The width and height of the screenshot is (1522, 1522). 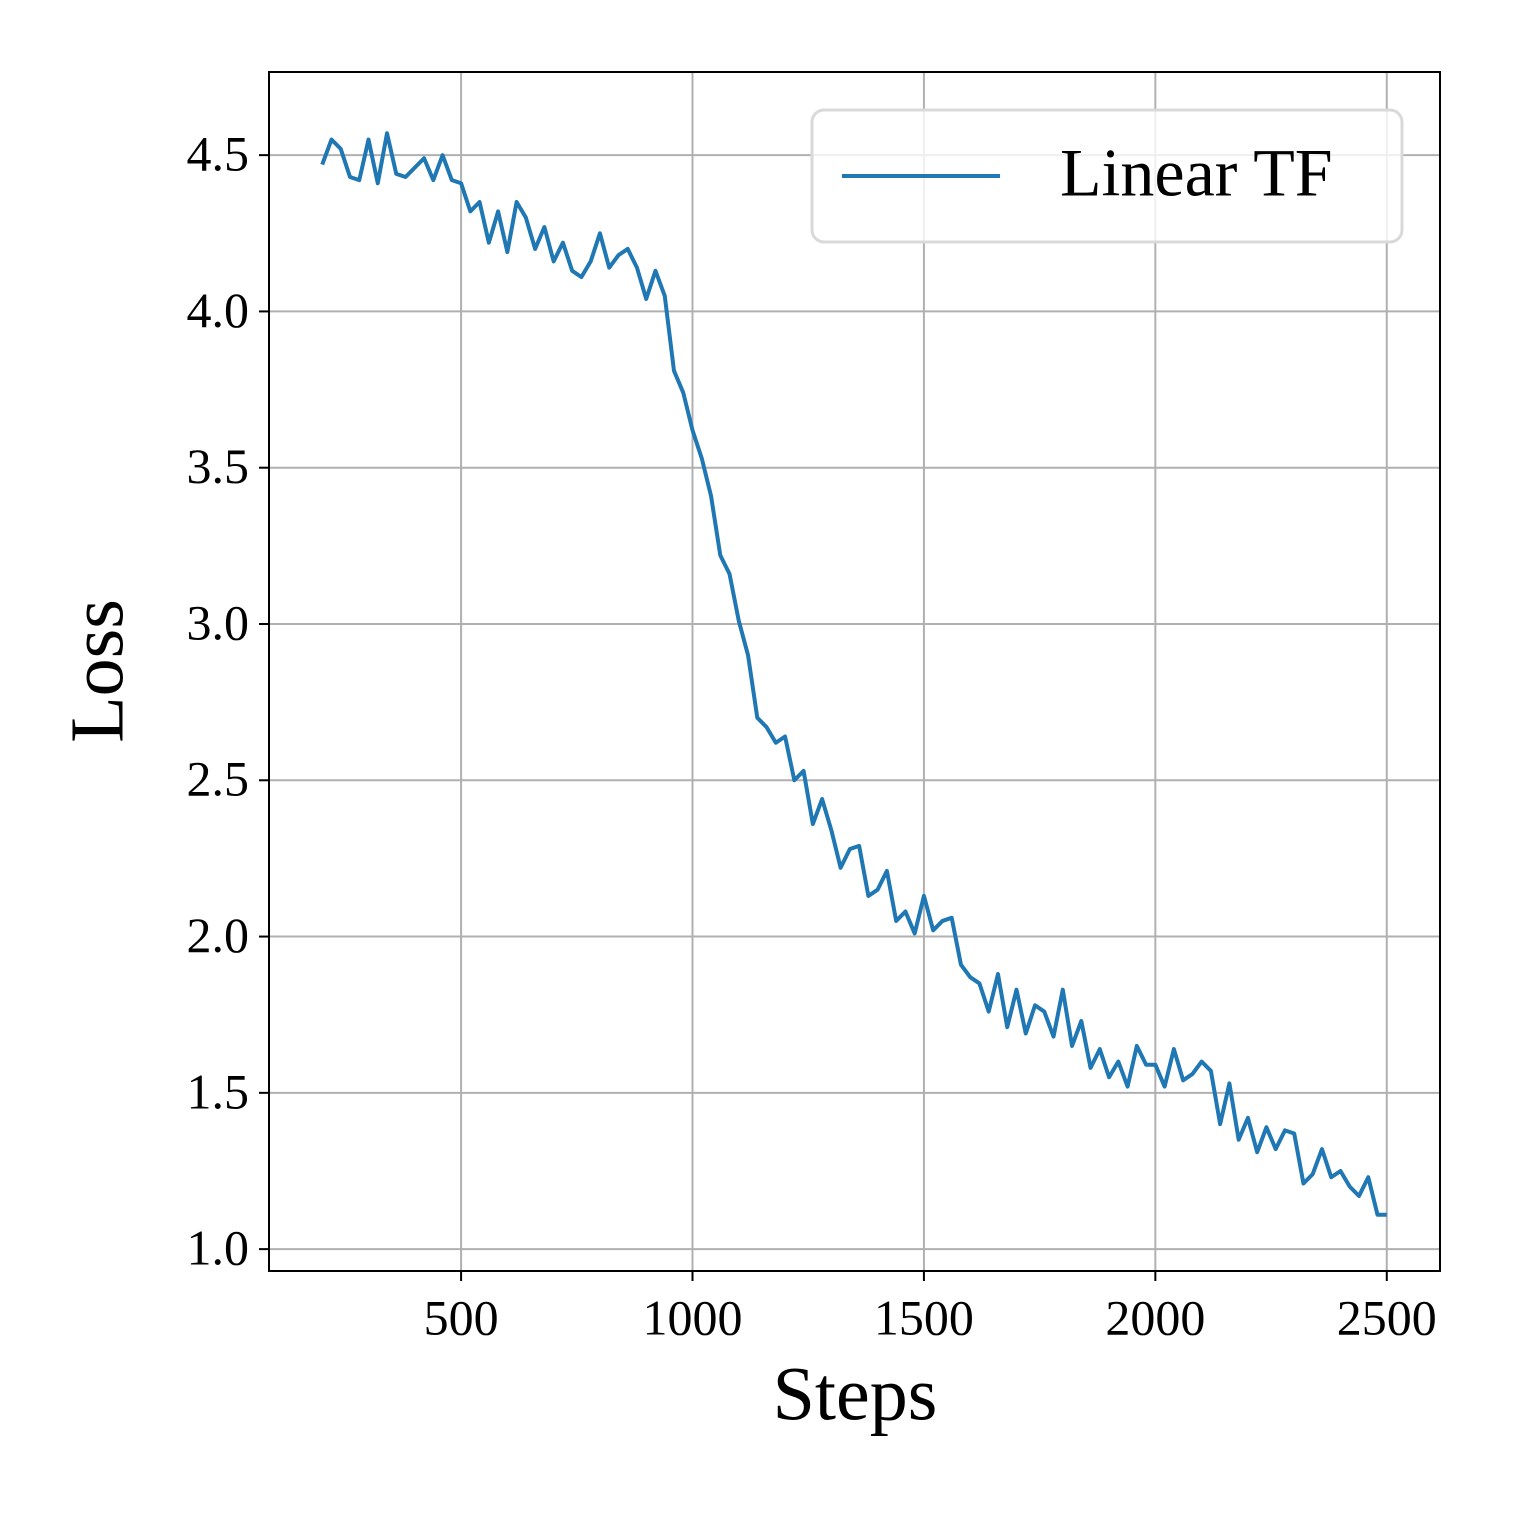 I want to click on x-tick-label: 2000, so click(x=1155, y=1317).